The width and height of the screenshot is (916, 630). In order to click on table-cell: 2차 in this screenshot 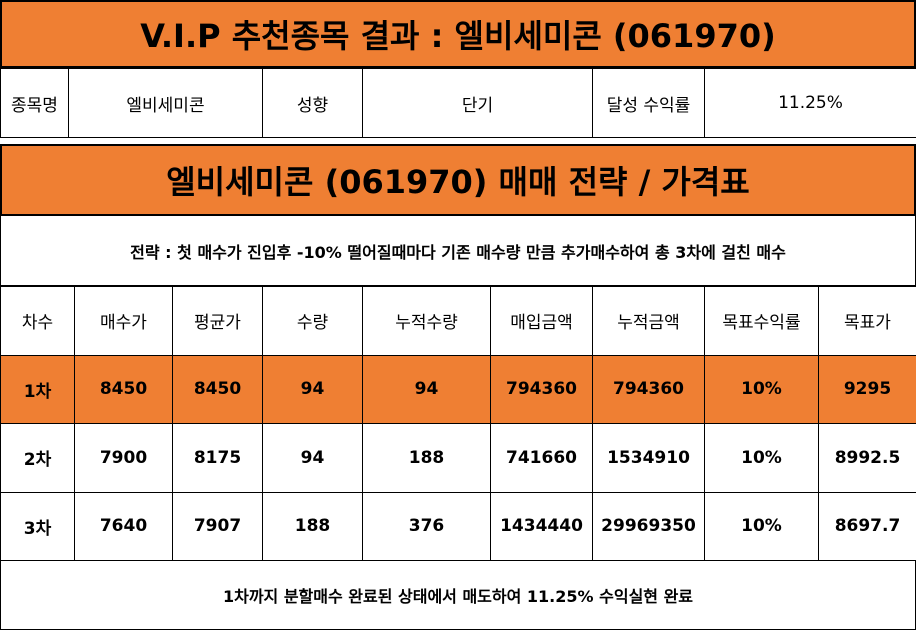, I will do `click(37, 458)`.